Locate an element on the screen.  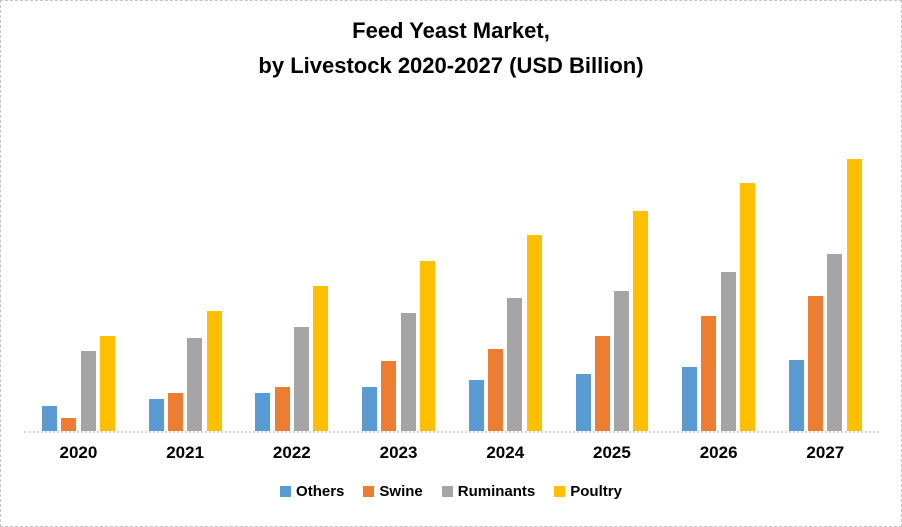
bar-group-2021 is located at coordinates (185, 281).